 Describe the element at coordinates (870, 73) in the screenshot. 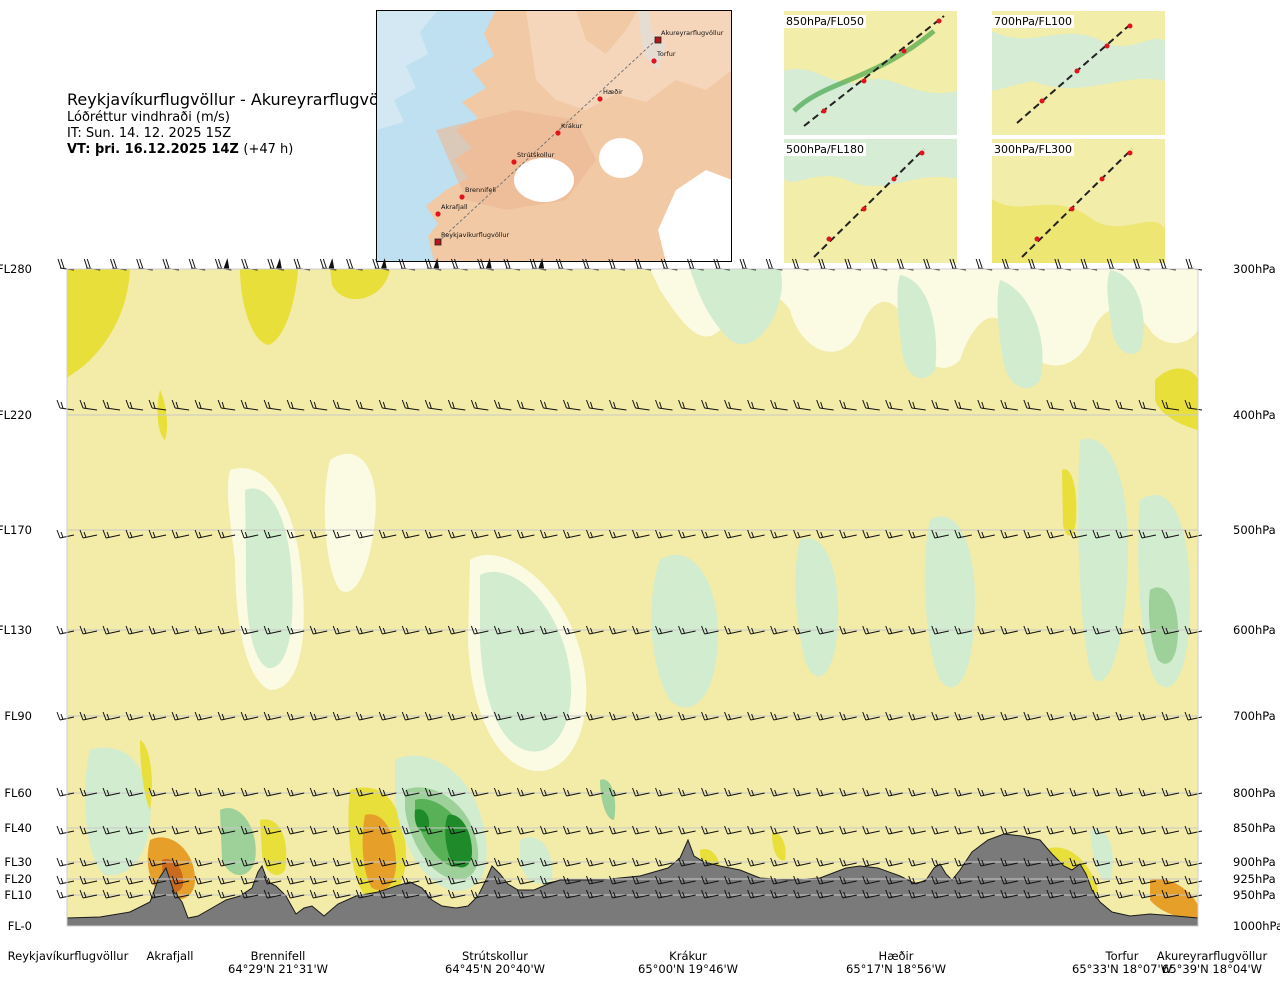

I see `inset-map-850-graphic` at that location.